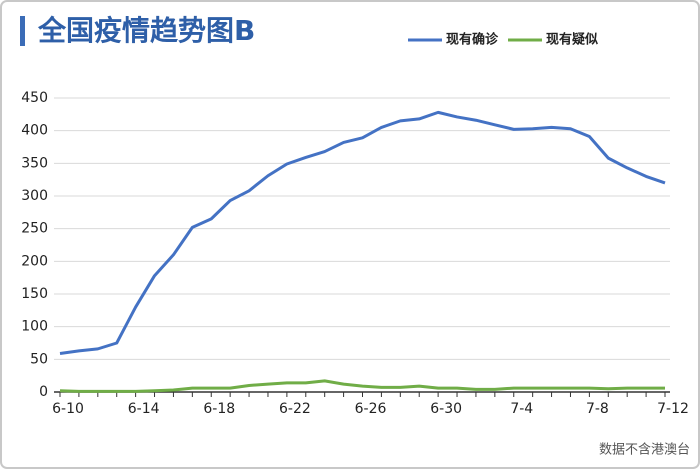 The height and width of the screenshot is (469, 700). Describe the element at coordinates (43, 392) in the screenshot. I see `y-tick-label: 0` at that location.